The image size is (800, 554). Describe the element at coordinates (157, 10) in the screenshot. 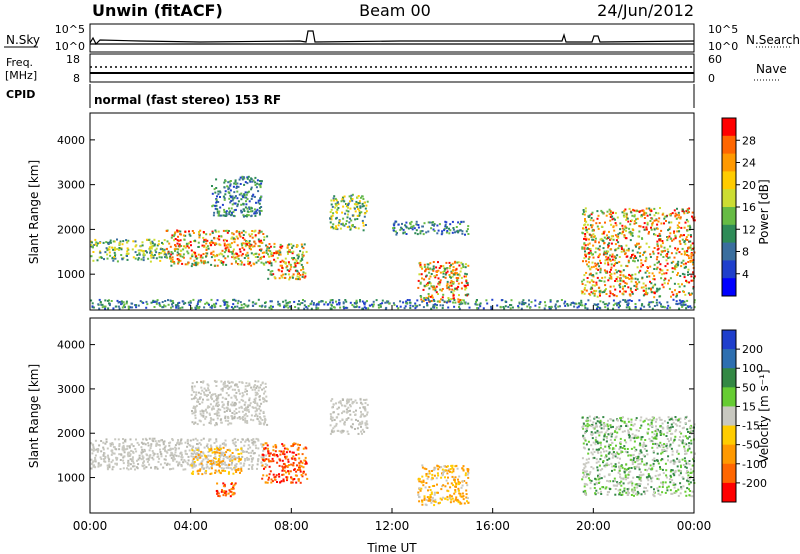

I see `station-title: Unwin (fitACF)` at that location.